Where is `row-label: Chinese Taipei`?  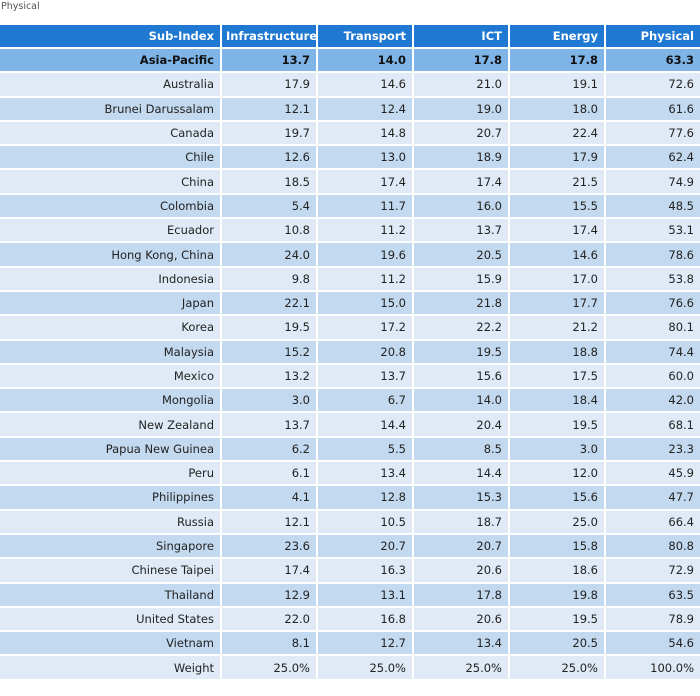
row-label: Chinese Taipei is located at coordinates (110, 571).